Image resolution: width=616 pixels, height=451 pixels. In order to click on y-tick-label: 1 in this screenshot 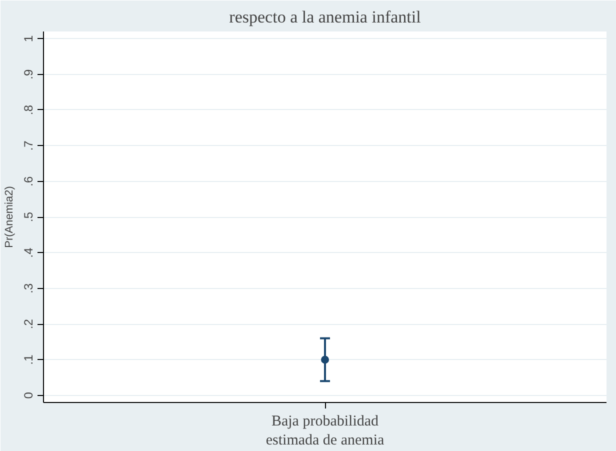, I will do `click(29, 38)`.